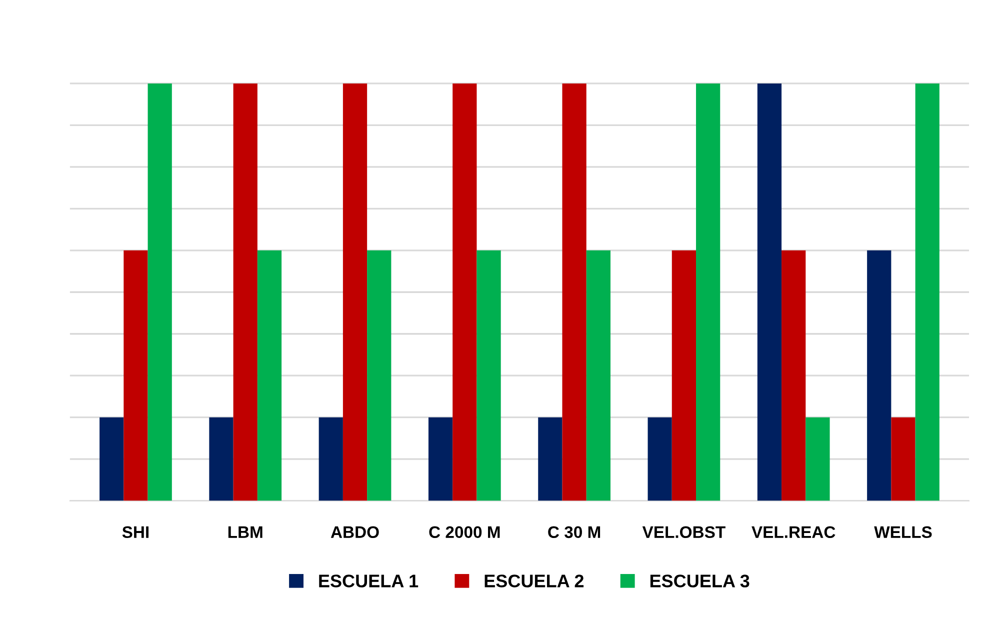 This screenshot has width=999, height=626. What do you see at coordinates (245, 532) in the screenshot?
I see `x-tick-label: LBM` at bounding box center [245, 532].